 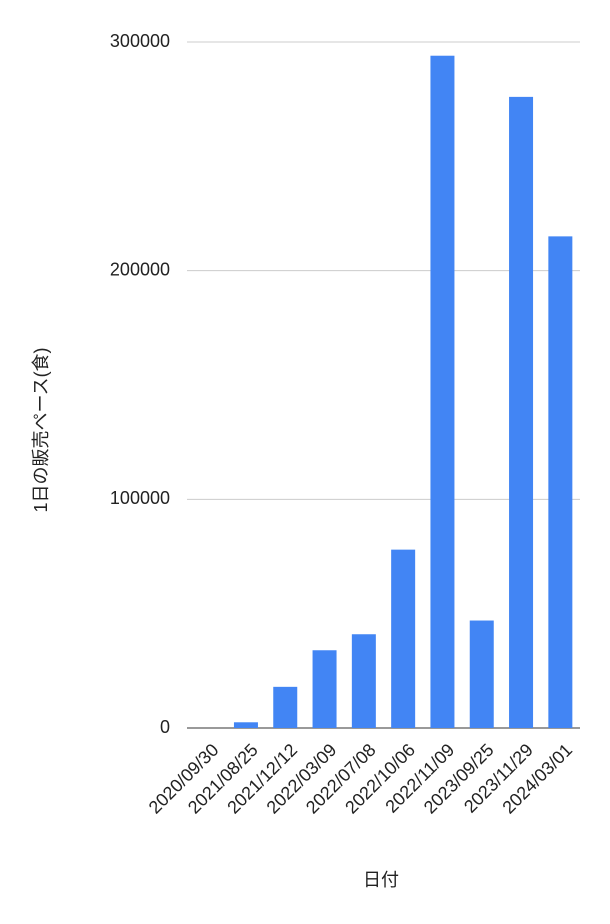 I want to click on y-tick-label: 300000, so click(x=140, y=41).